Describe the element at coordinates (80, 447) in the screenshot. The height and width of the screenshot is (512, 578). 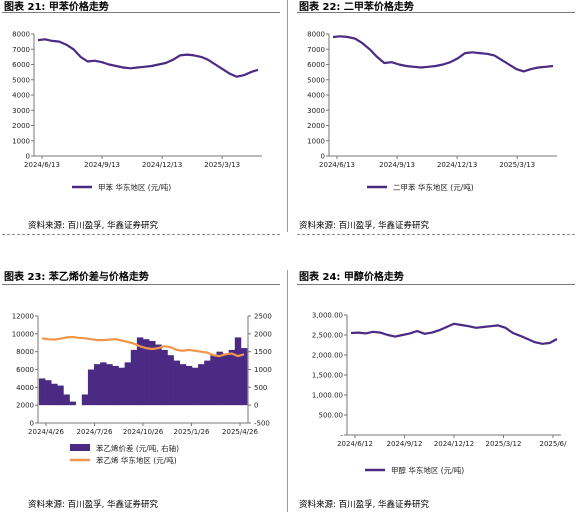
I see `chart-23-legend-swatch` at that location.